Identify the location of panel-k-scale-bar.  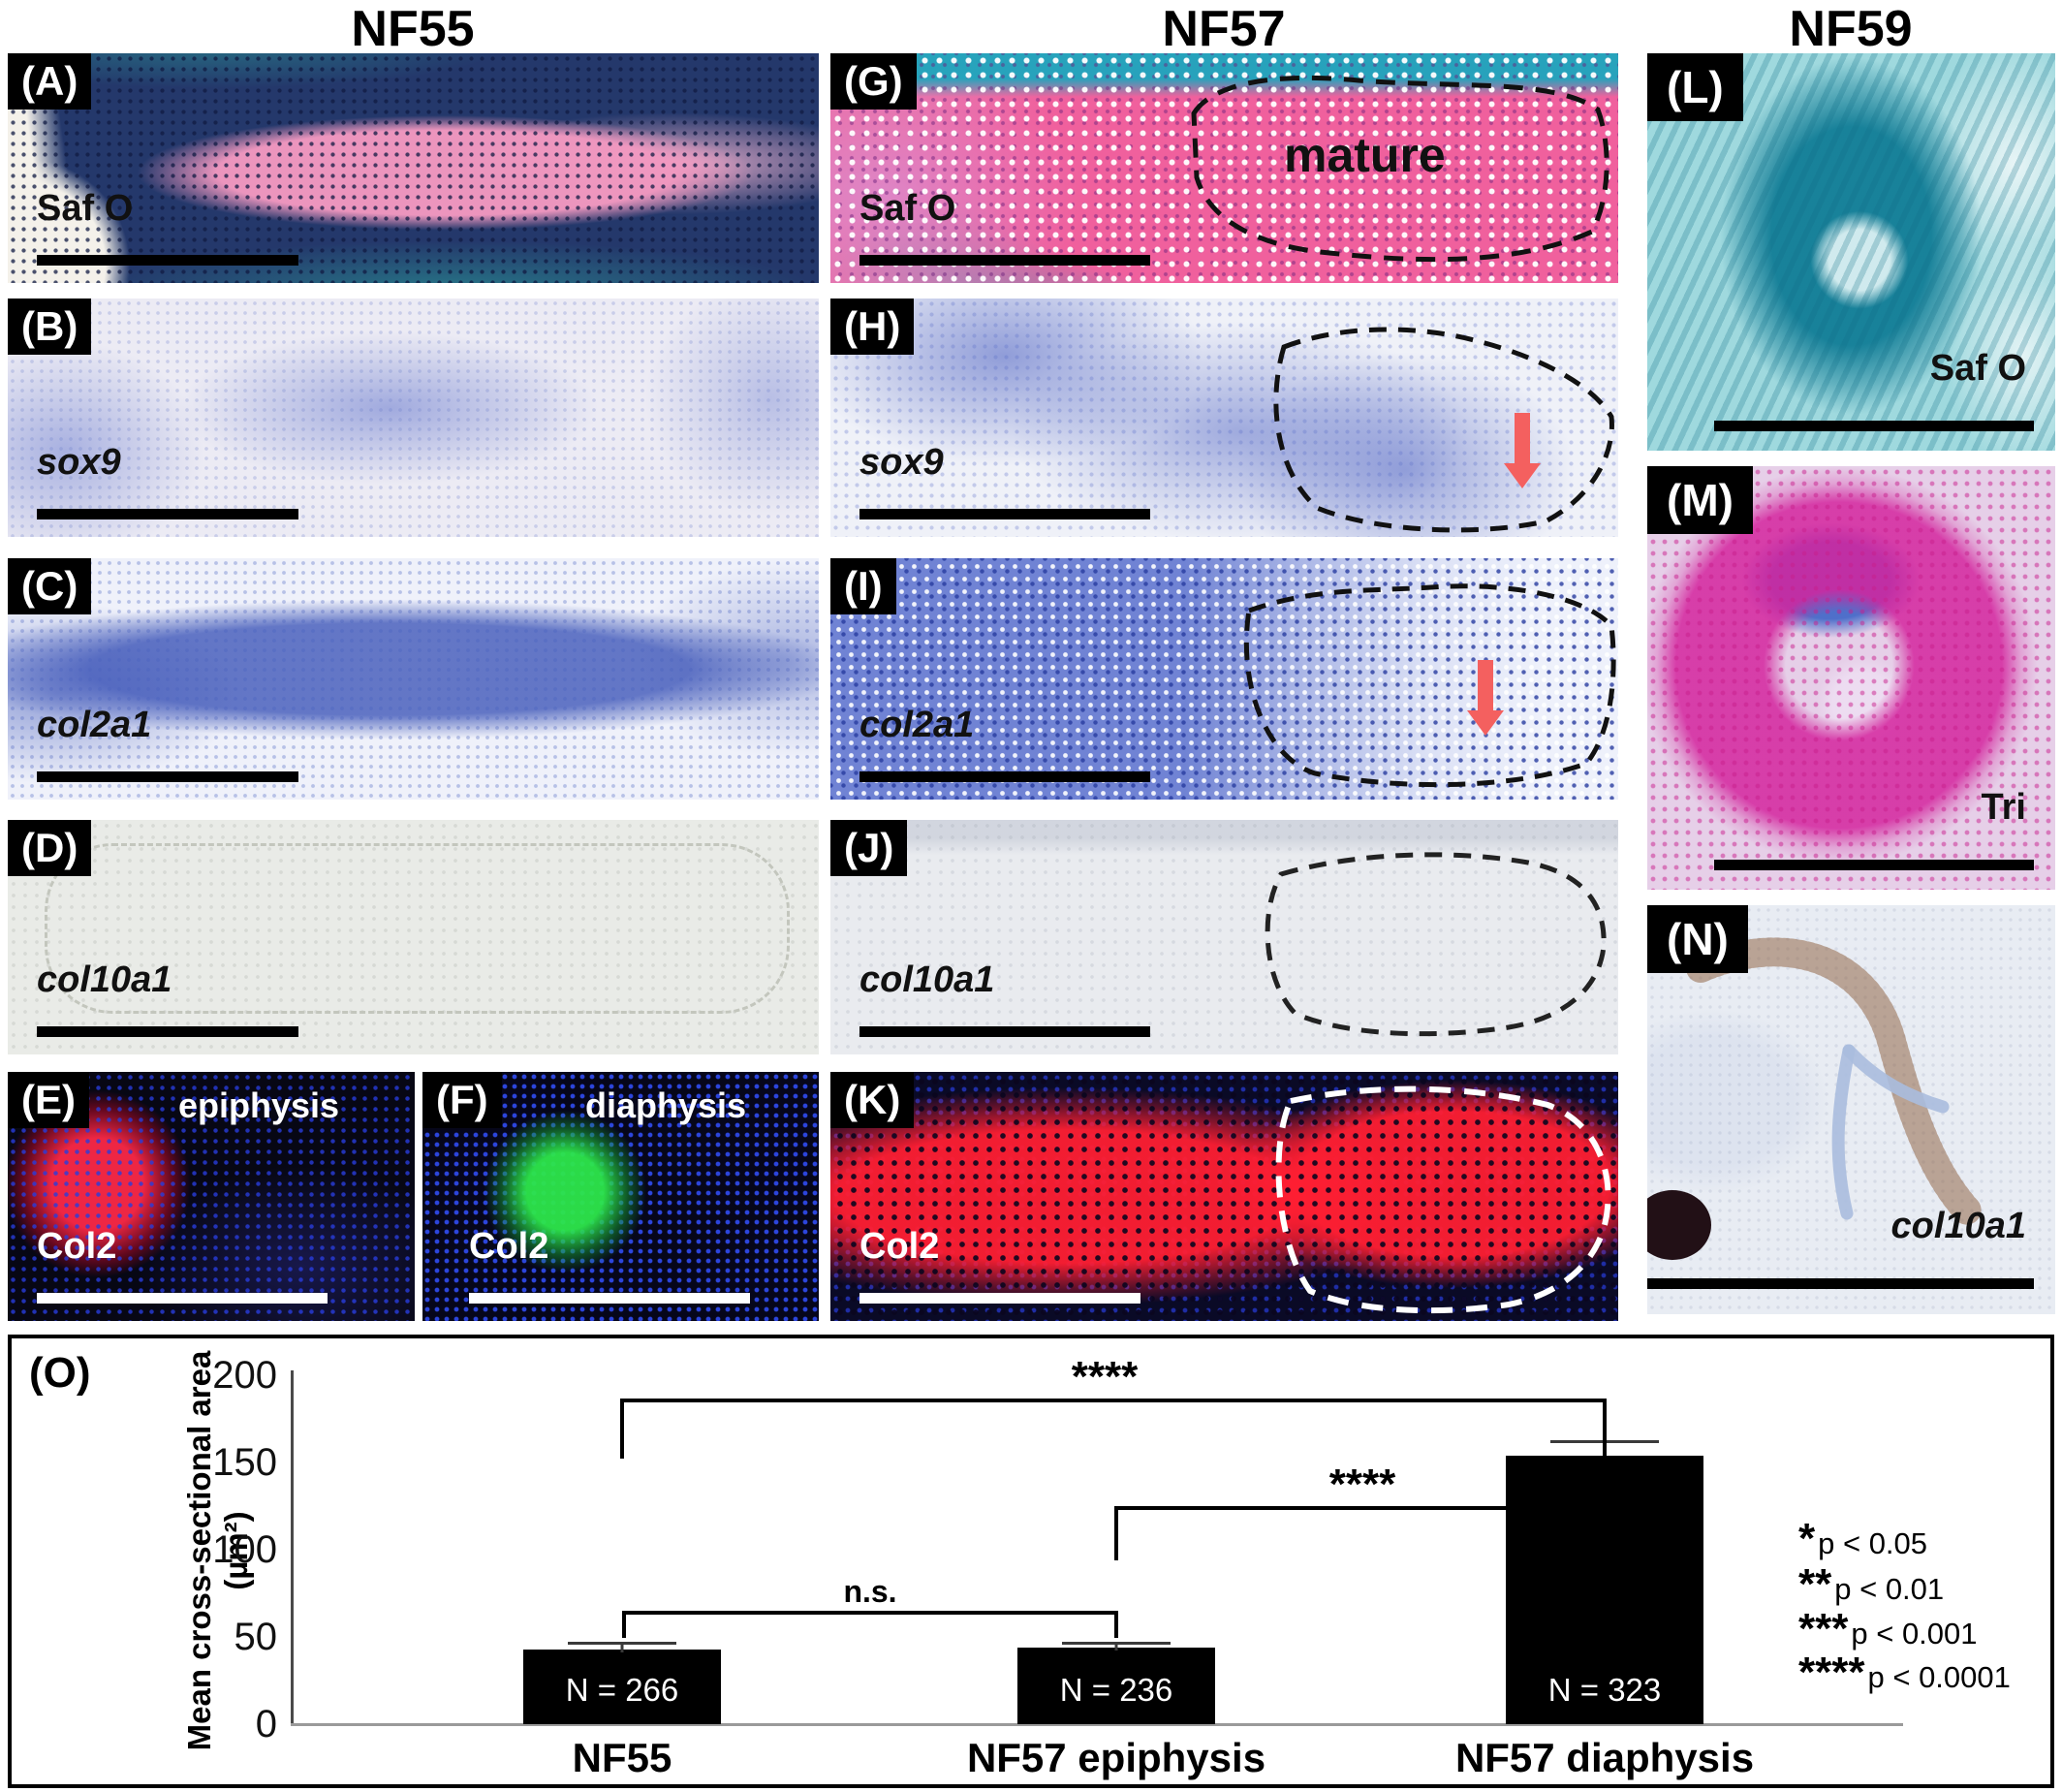
(1000, 1299).